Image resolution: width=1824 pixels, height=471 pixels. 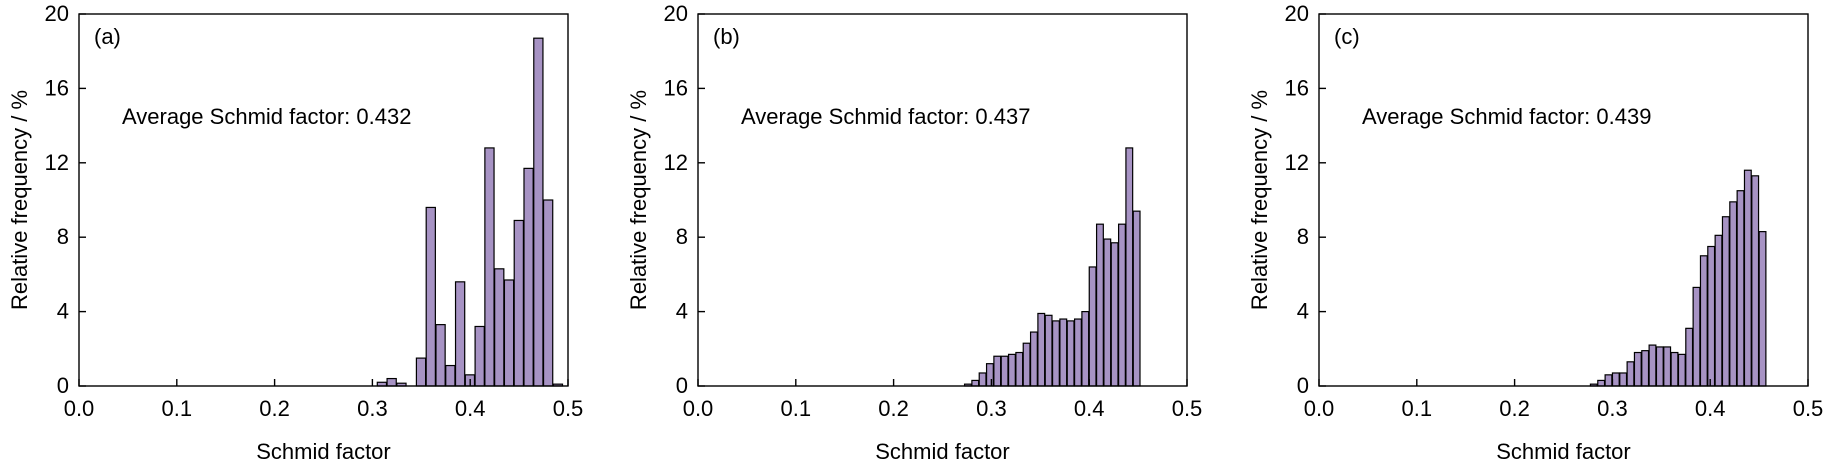 What do you see at coordinates (726, 36) in the screenshot?
I see `panel-label: (b)` at bounding box center [726, 36].